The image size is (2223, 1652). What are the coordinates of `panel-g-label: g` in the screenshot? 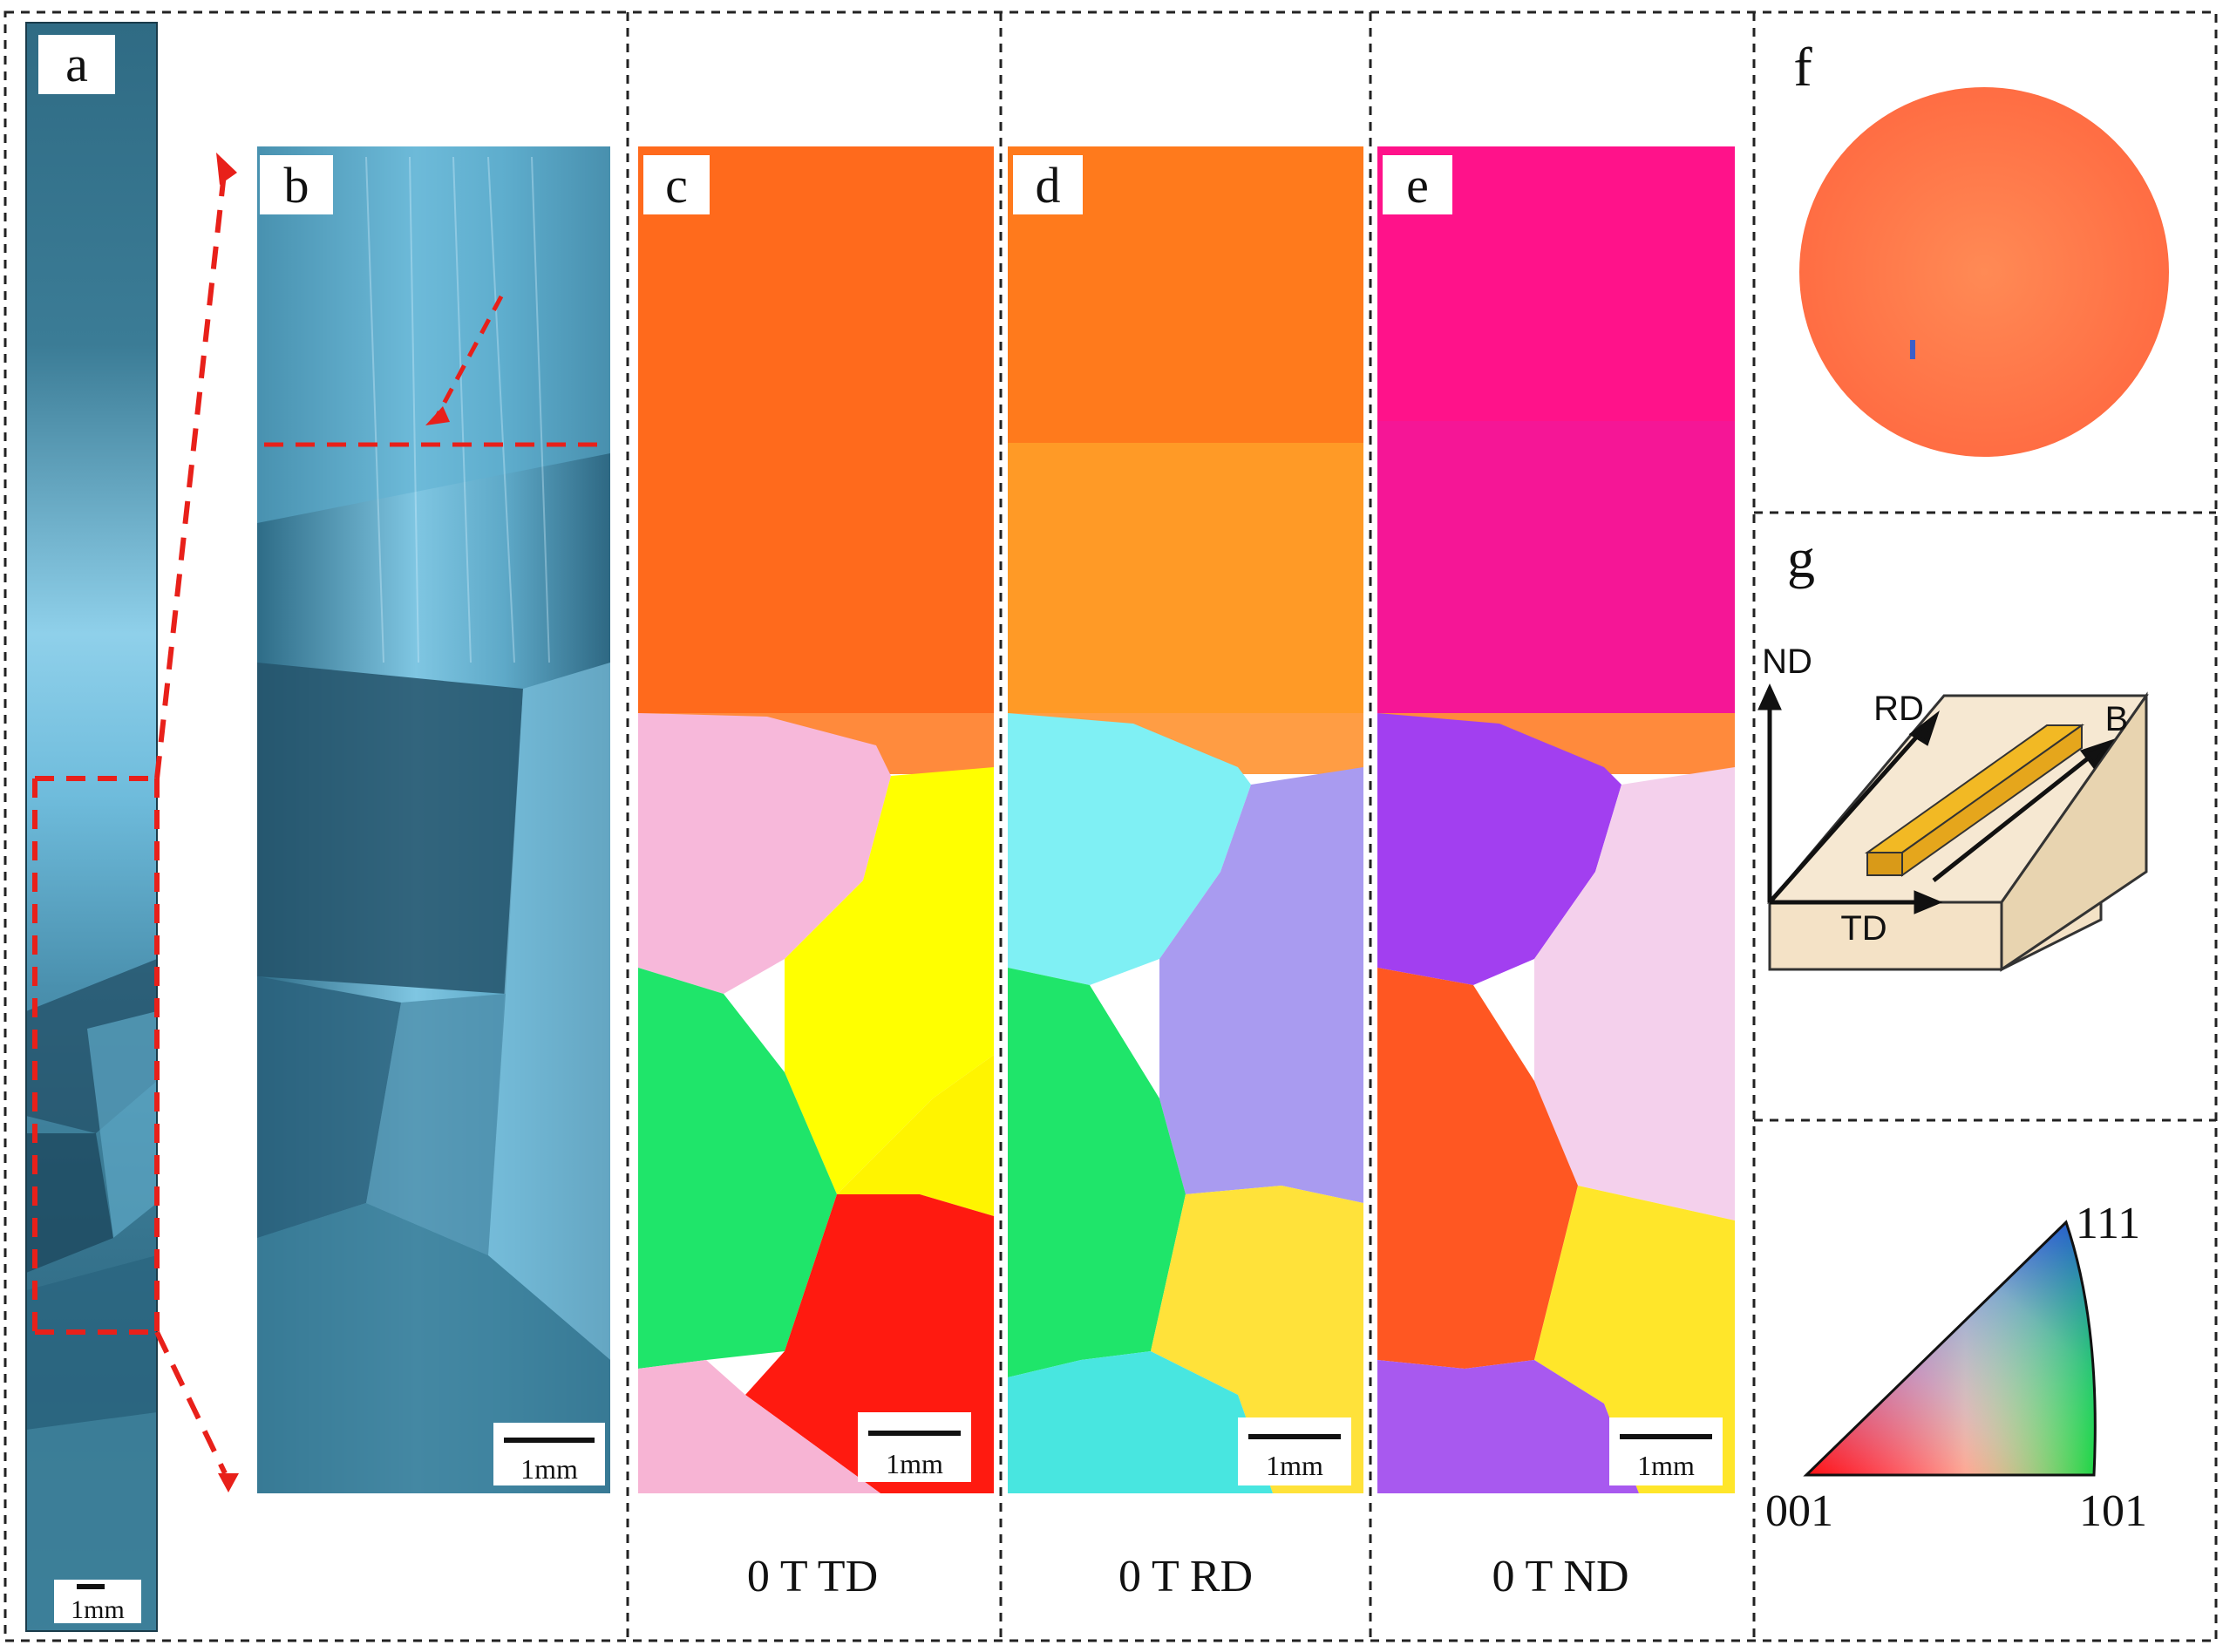 It's located at (1801, 558).